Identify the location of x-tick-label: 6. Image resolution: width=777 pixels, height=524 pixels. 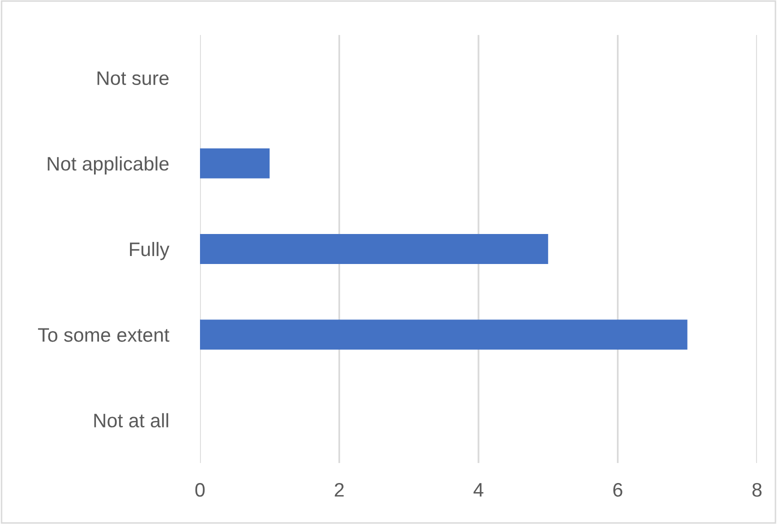
(617, 489).